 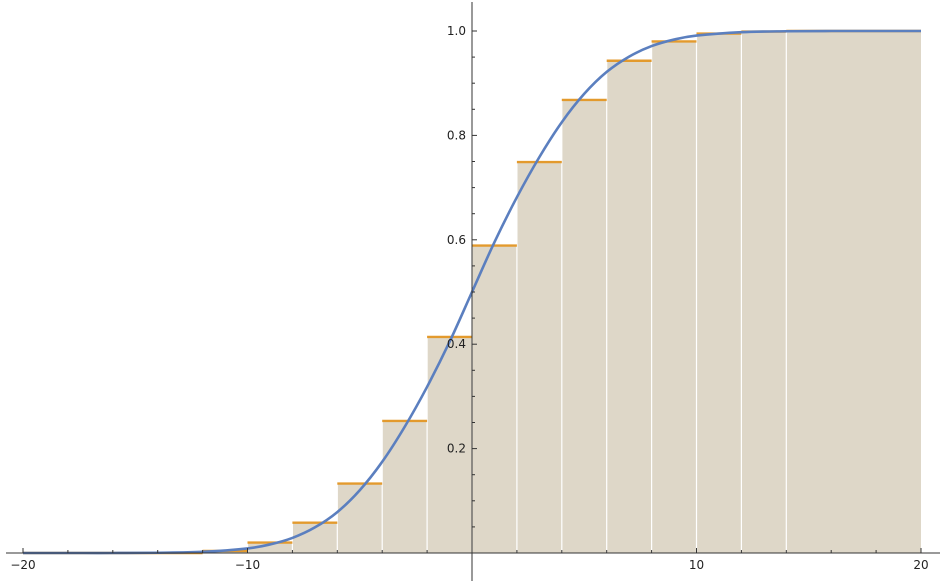 I want to click on y-tick-label: 0.2, so click(x=456, y=449).